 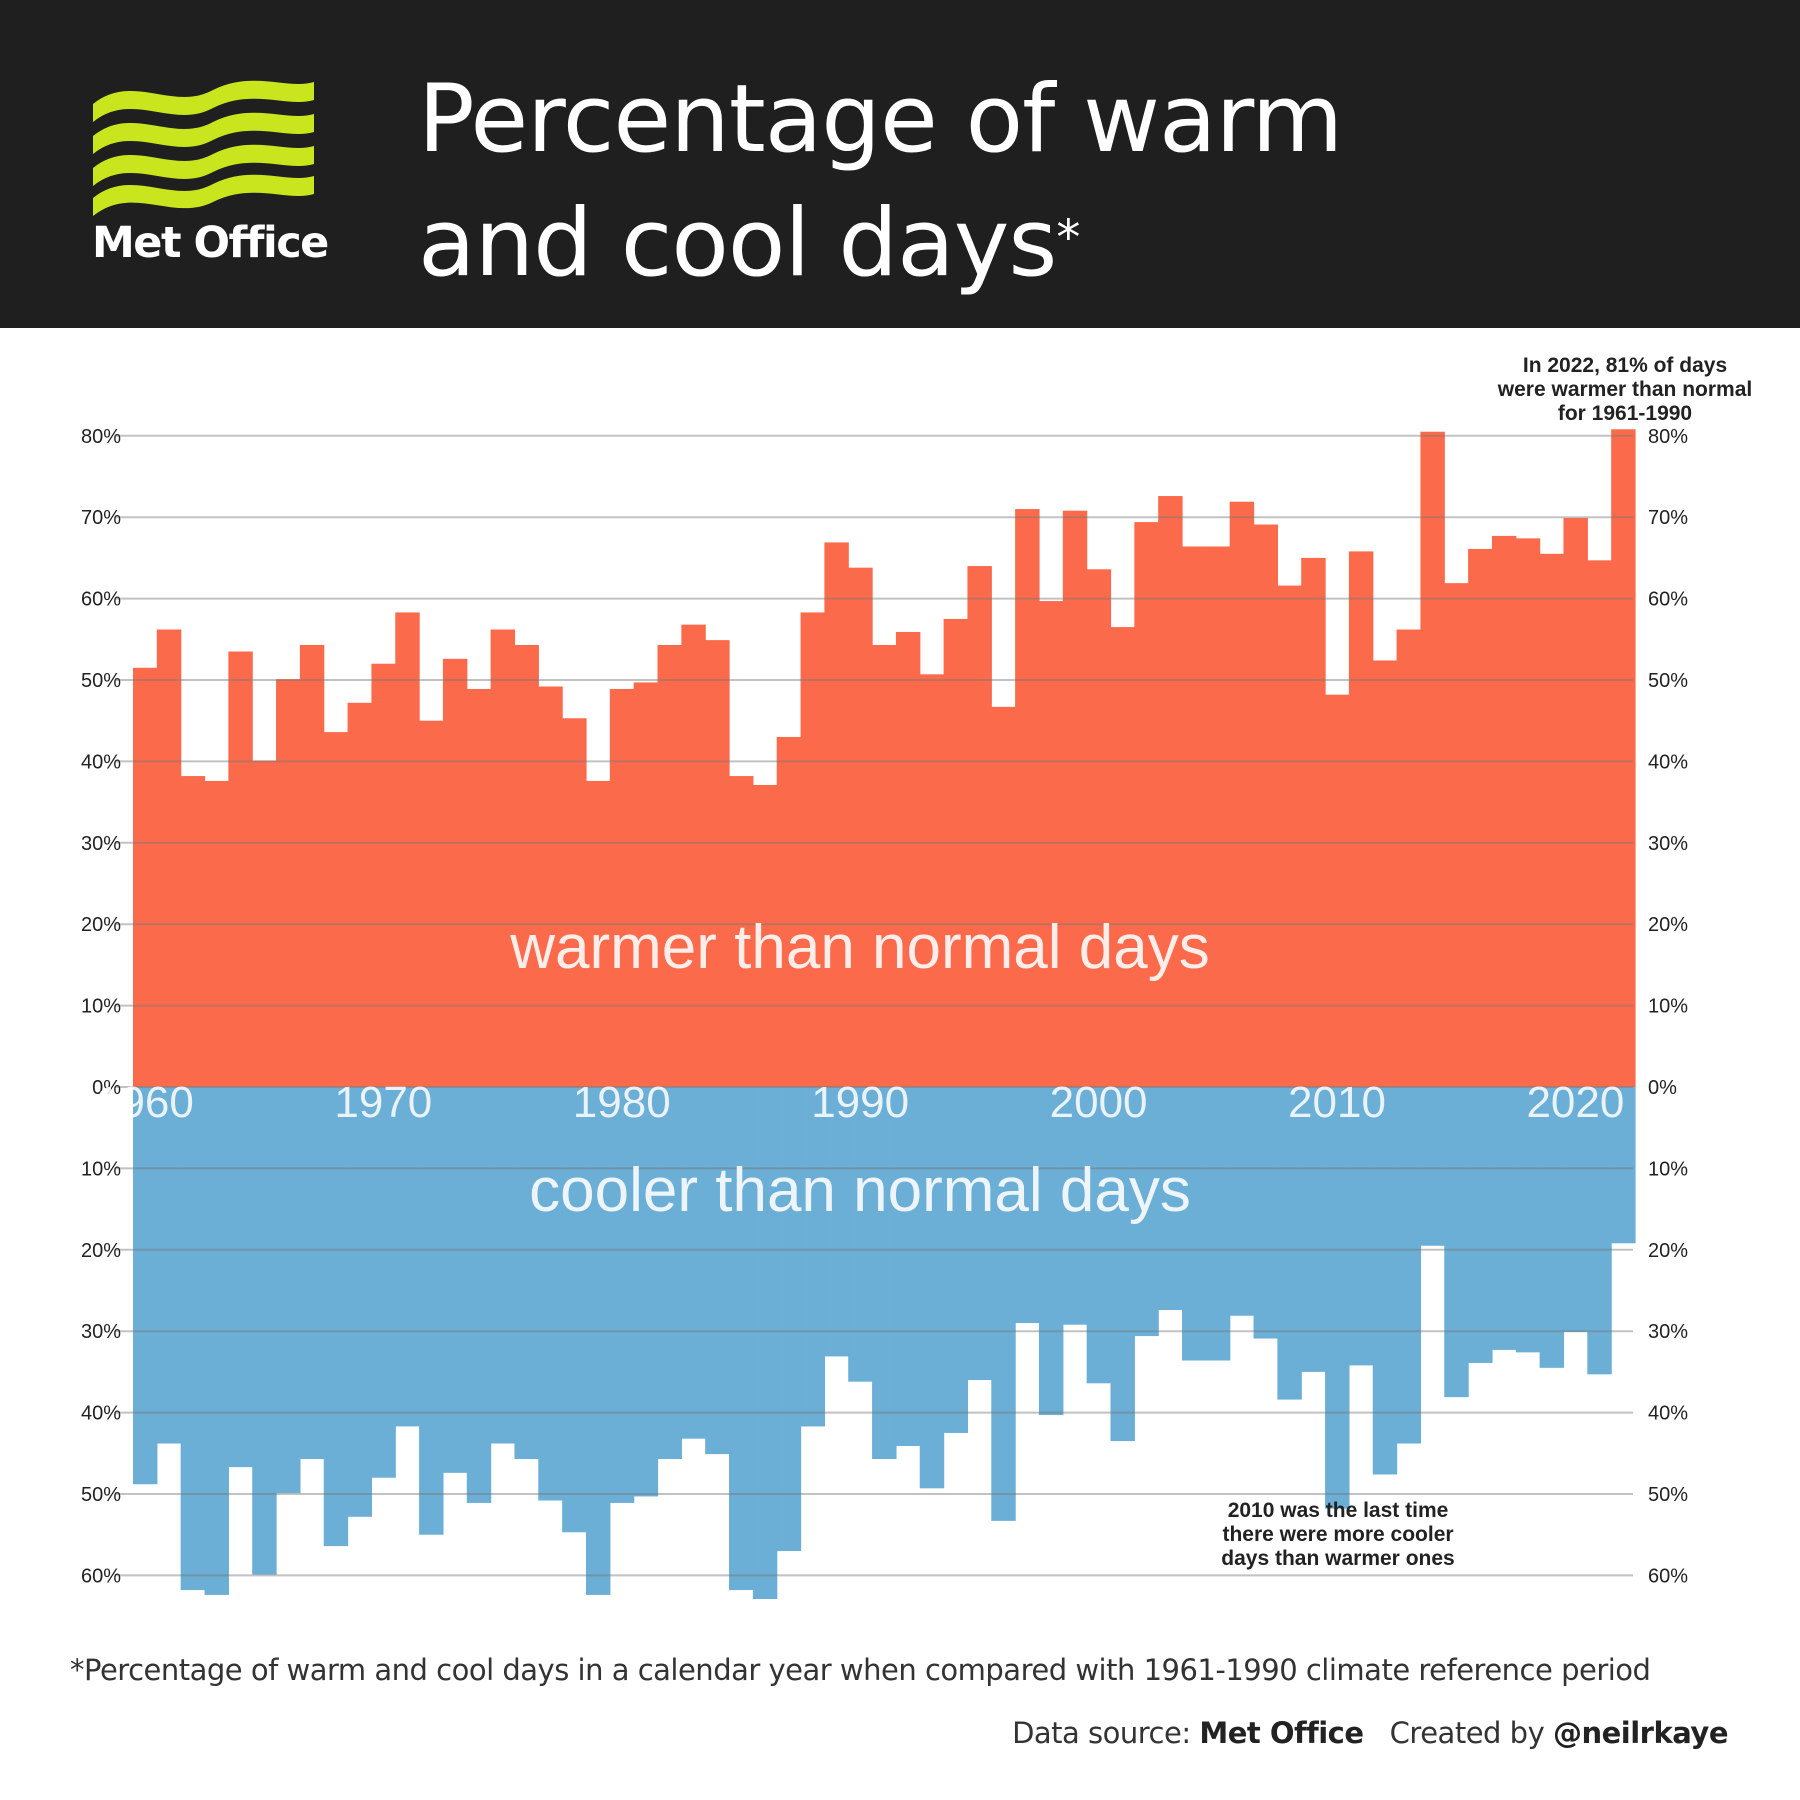 What do you see at coordinates (288, 883) in the screenshot?
I see `warm-bar-1966` at bounding box center [288, 883].